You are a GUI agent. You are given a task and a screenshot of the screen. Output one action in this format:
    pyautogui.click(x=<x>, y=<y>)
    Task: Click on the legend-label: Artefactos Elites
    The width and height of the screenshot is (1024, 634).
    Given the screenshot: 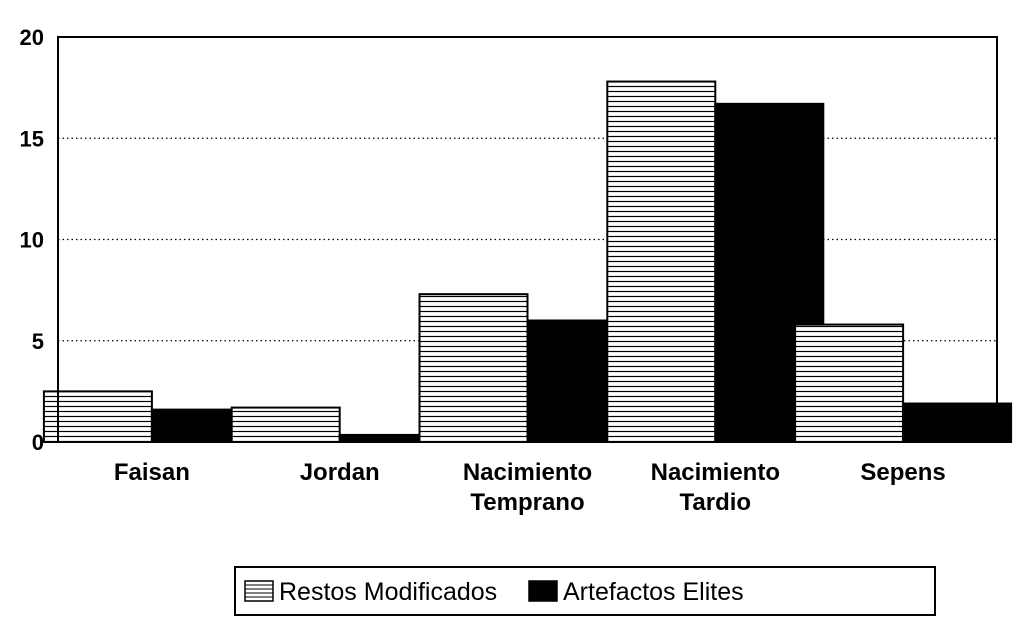 What is the action you would take?
    pyautogui.click(x=653, y=592)
    